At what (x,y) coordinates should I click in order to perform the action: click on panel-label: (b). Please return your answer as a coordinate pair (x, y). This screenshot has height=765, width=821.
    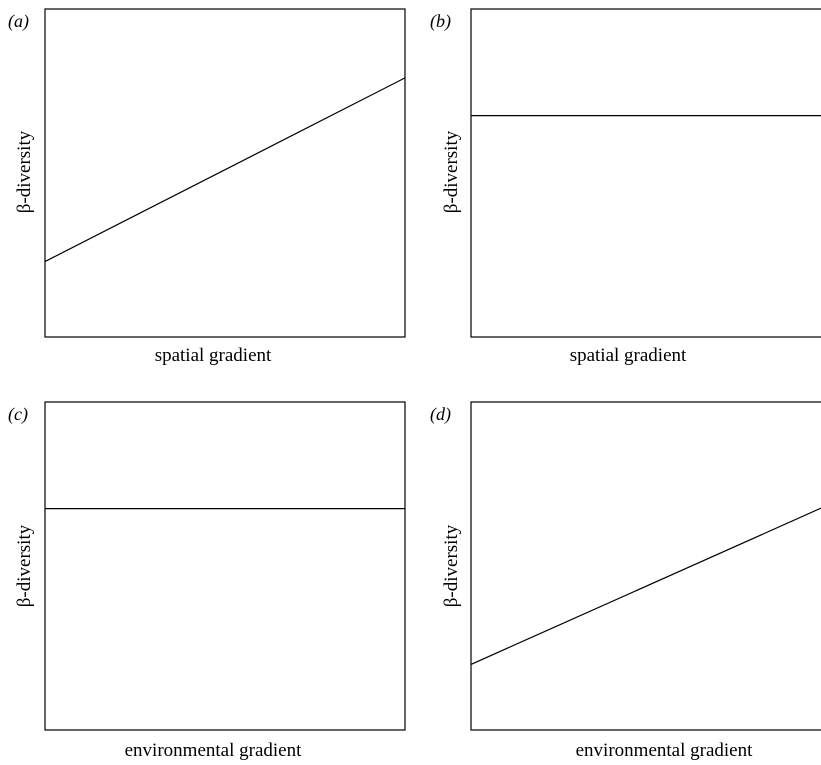
    Looking at the image, I should click on (440, 21).